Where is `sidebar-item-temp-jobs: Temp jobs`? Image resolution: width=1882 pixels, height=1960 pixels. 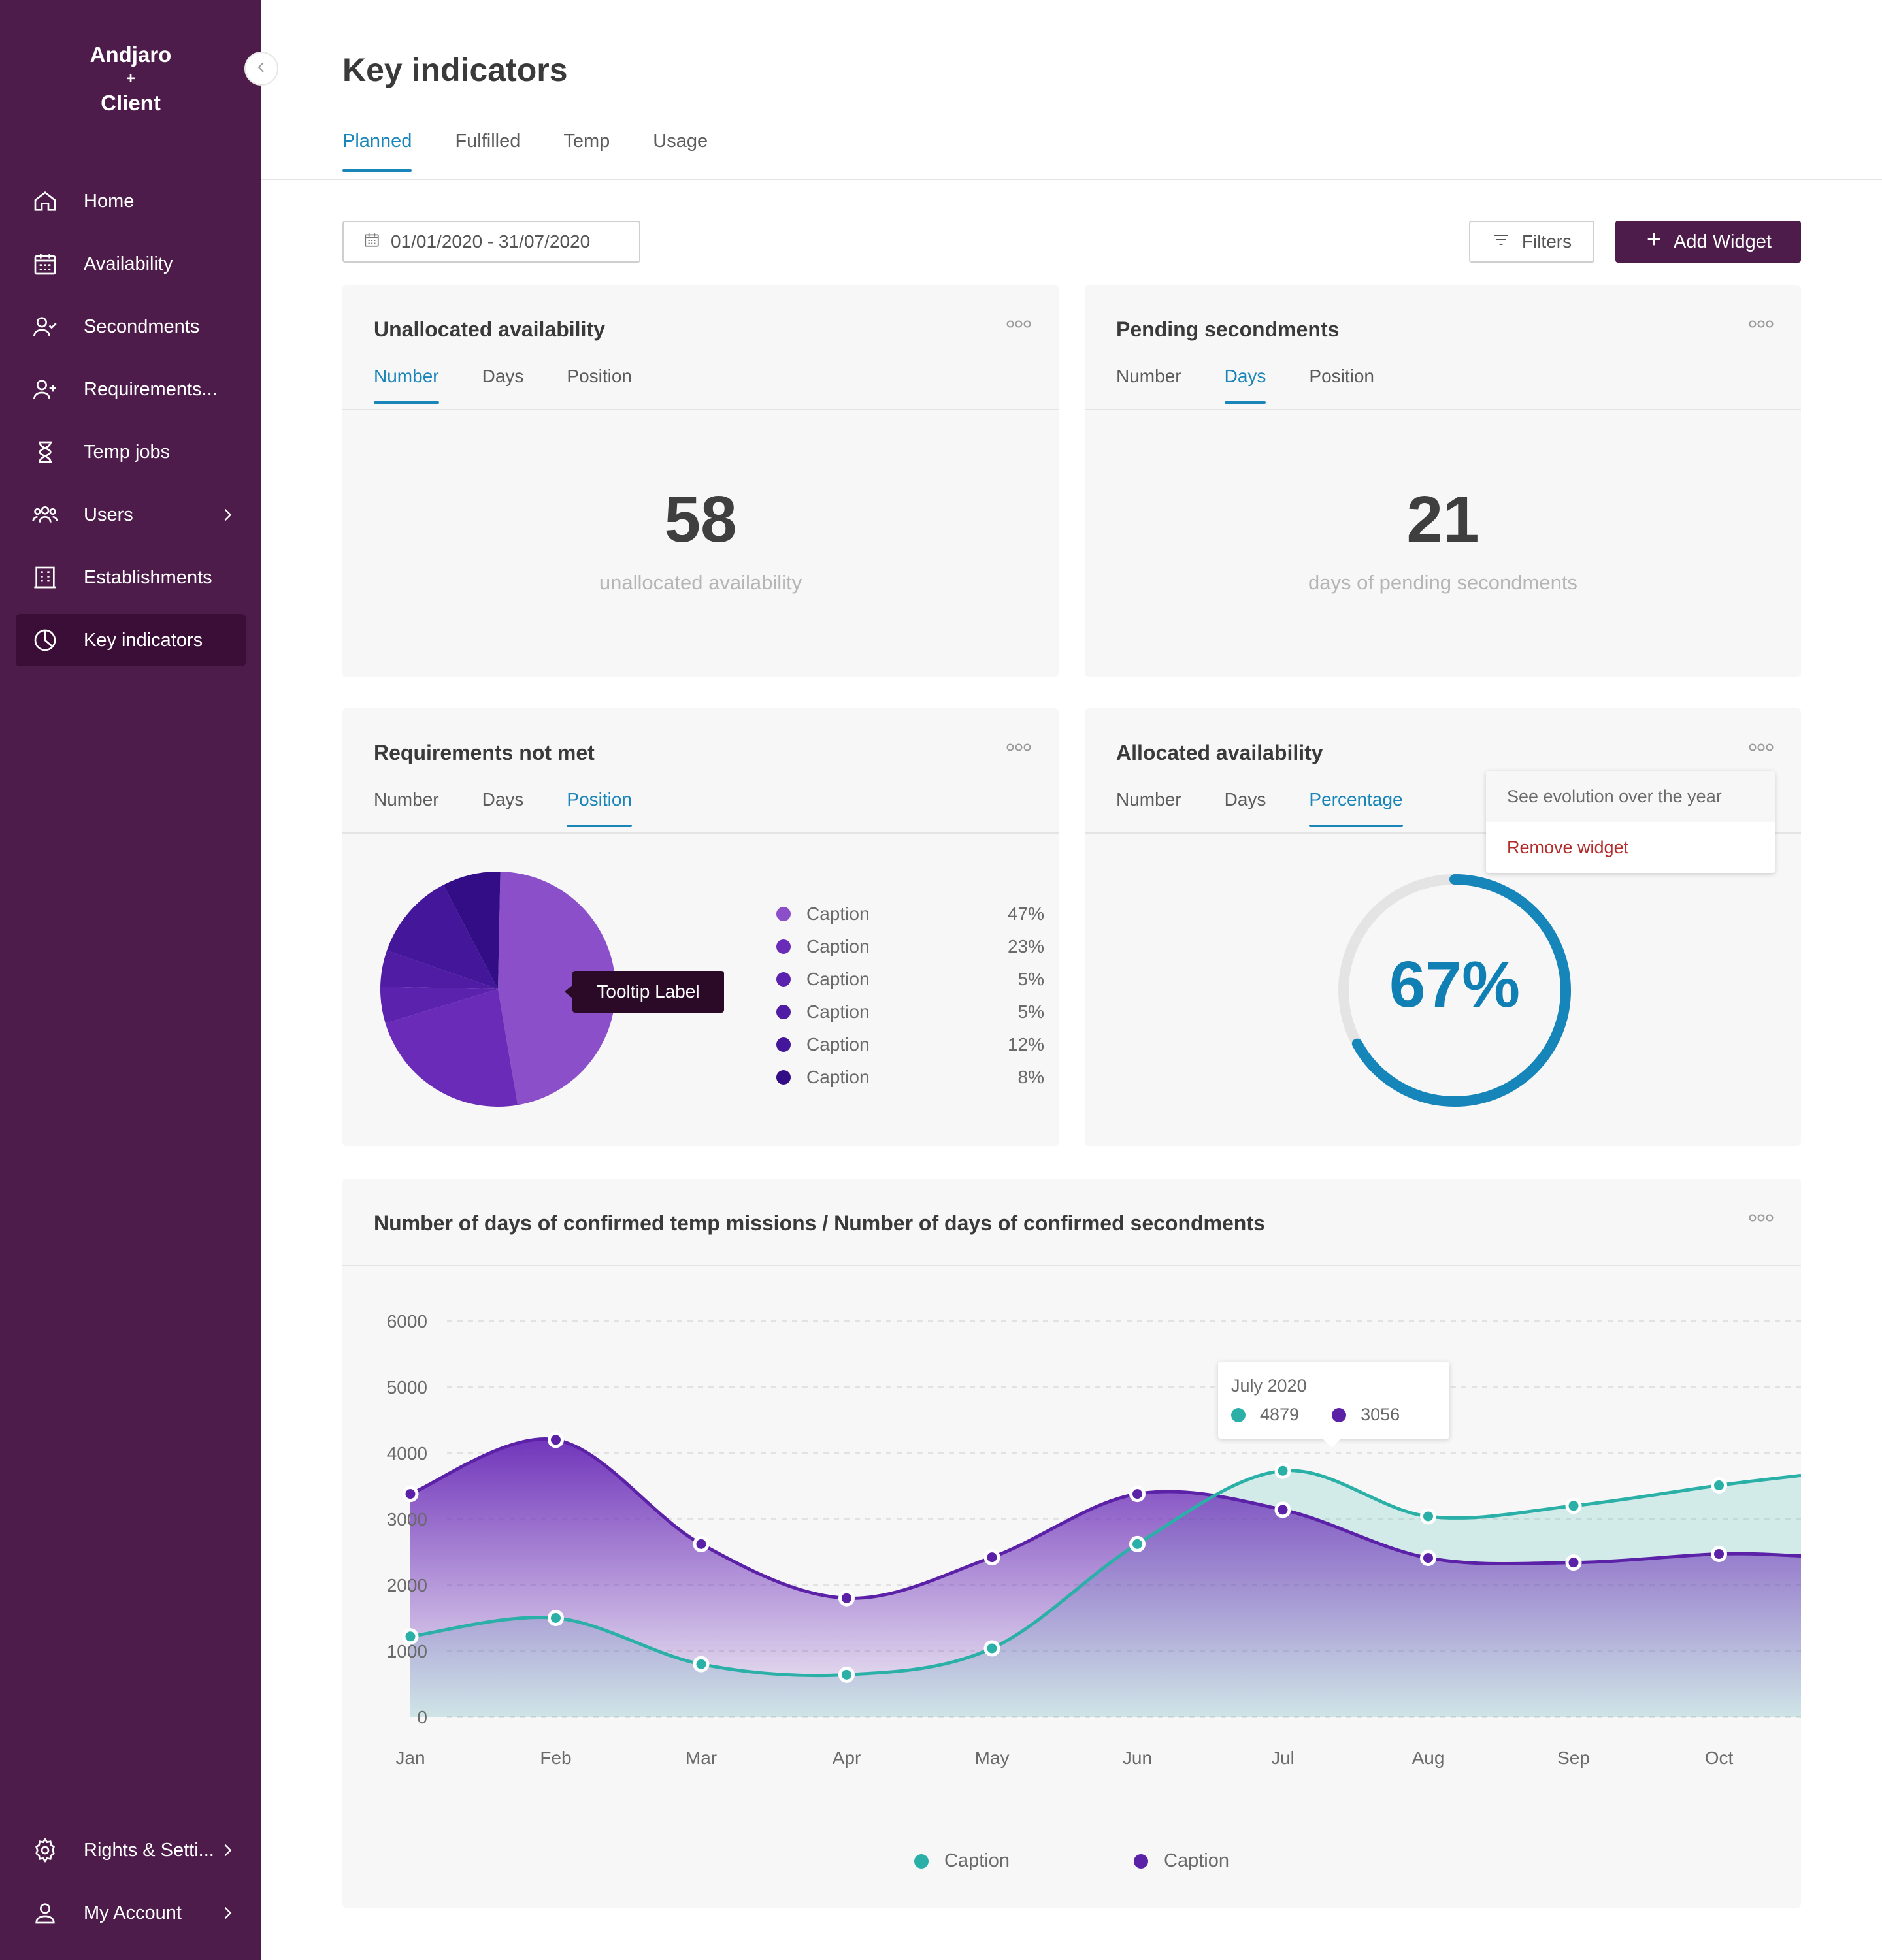 sidebar-item-temp-jobs: Temp jobs is located at coordinates (131, 452).